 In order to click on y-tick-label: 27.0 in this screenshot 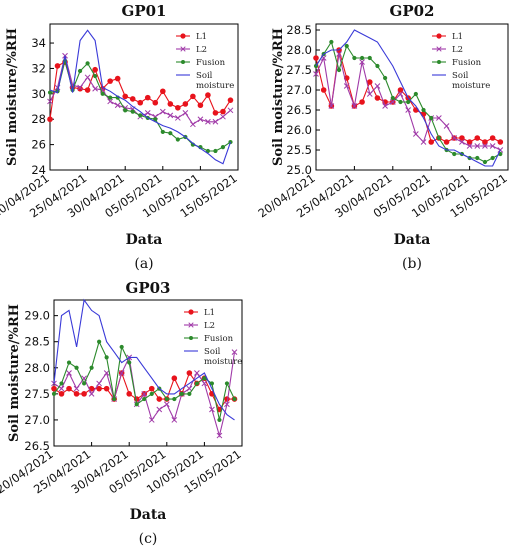, I will do `click(299, 90)`.